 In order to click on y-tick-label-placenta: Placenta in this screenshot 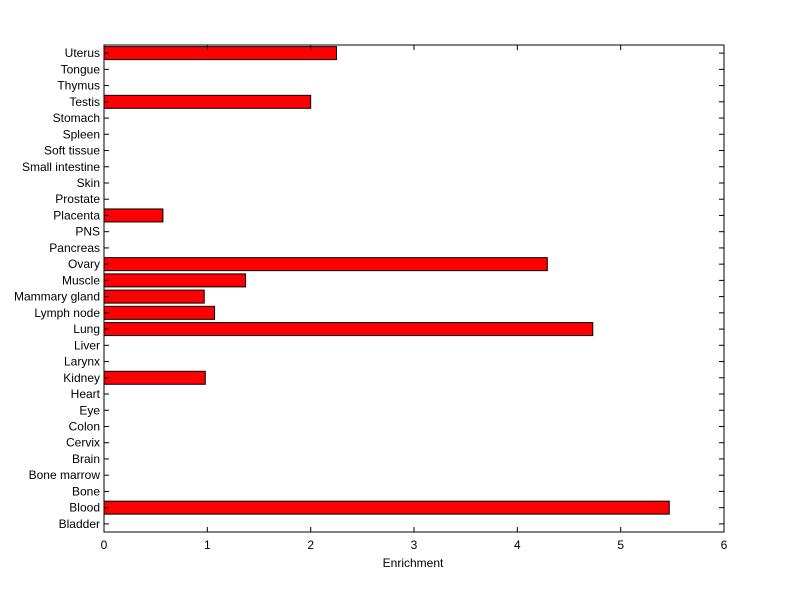, I will do `click(76, 215)`.